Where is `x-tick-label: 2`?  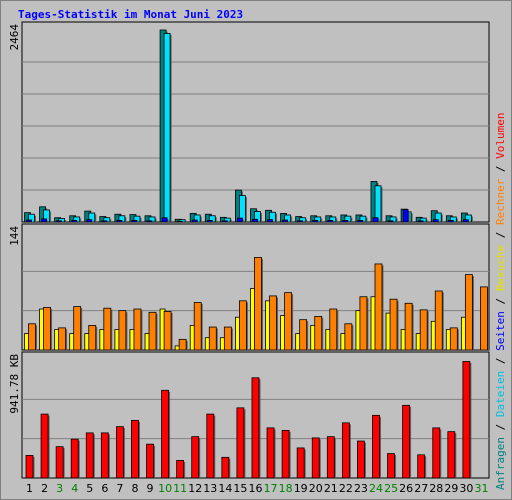 x-tick-label: 2 is located at coordinates (44, 488).